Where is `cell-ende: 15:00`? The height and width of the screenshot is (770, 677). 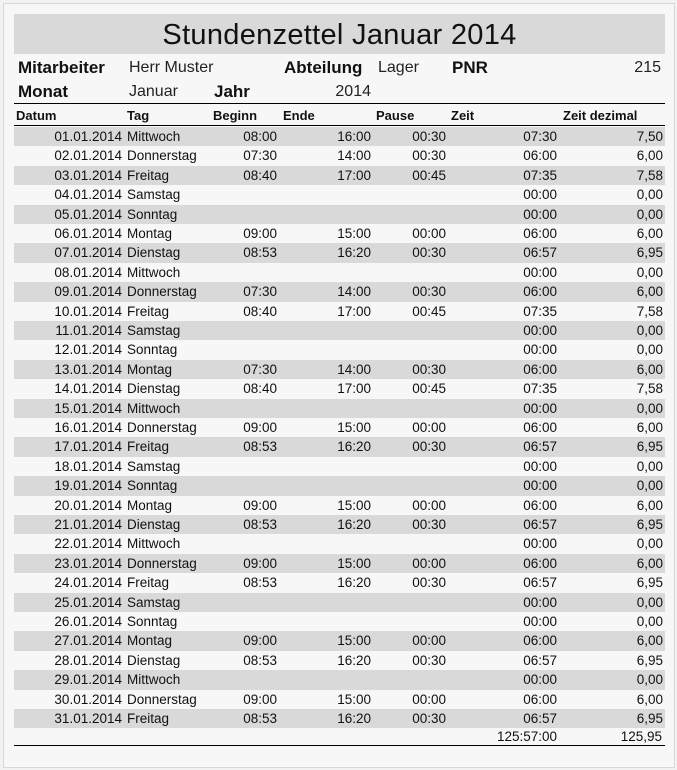
cell-ende: 15:00 is located at coordinates (354, 427).